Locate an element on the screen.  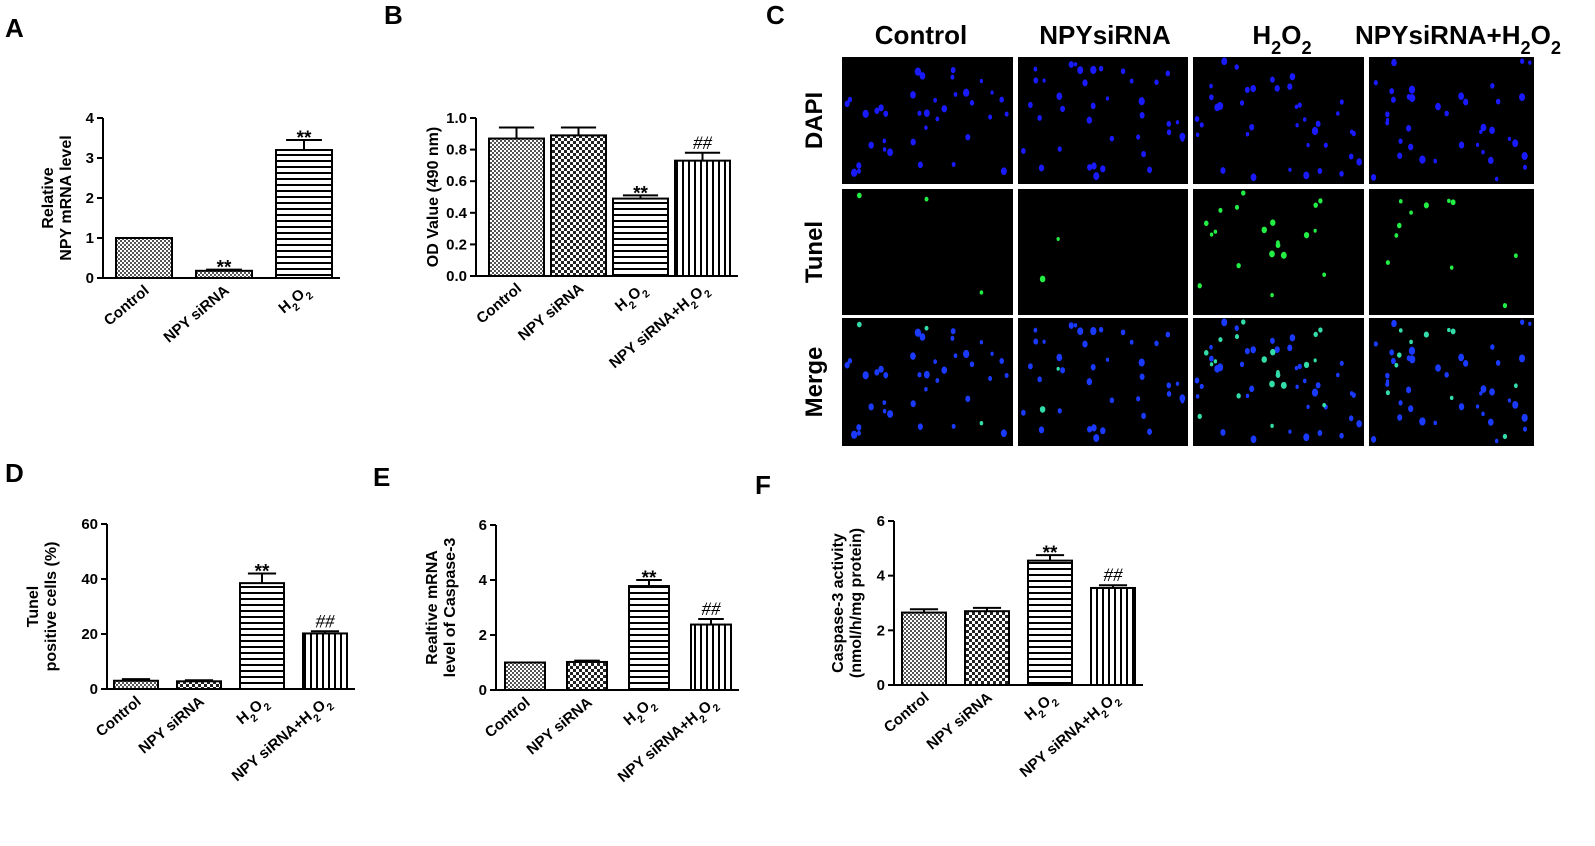
y-tick-label: 6 is located at coordinates (881, 521).